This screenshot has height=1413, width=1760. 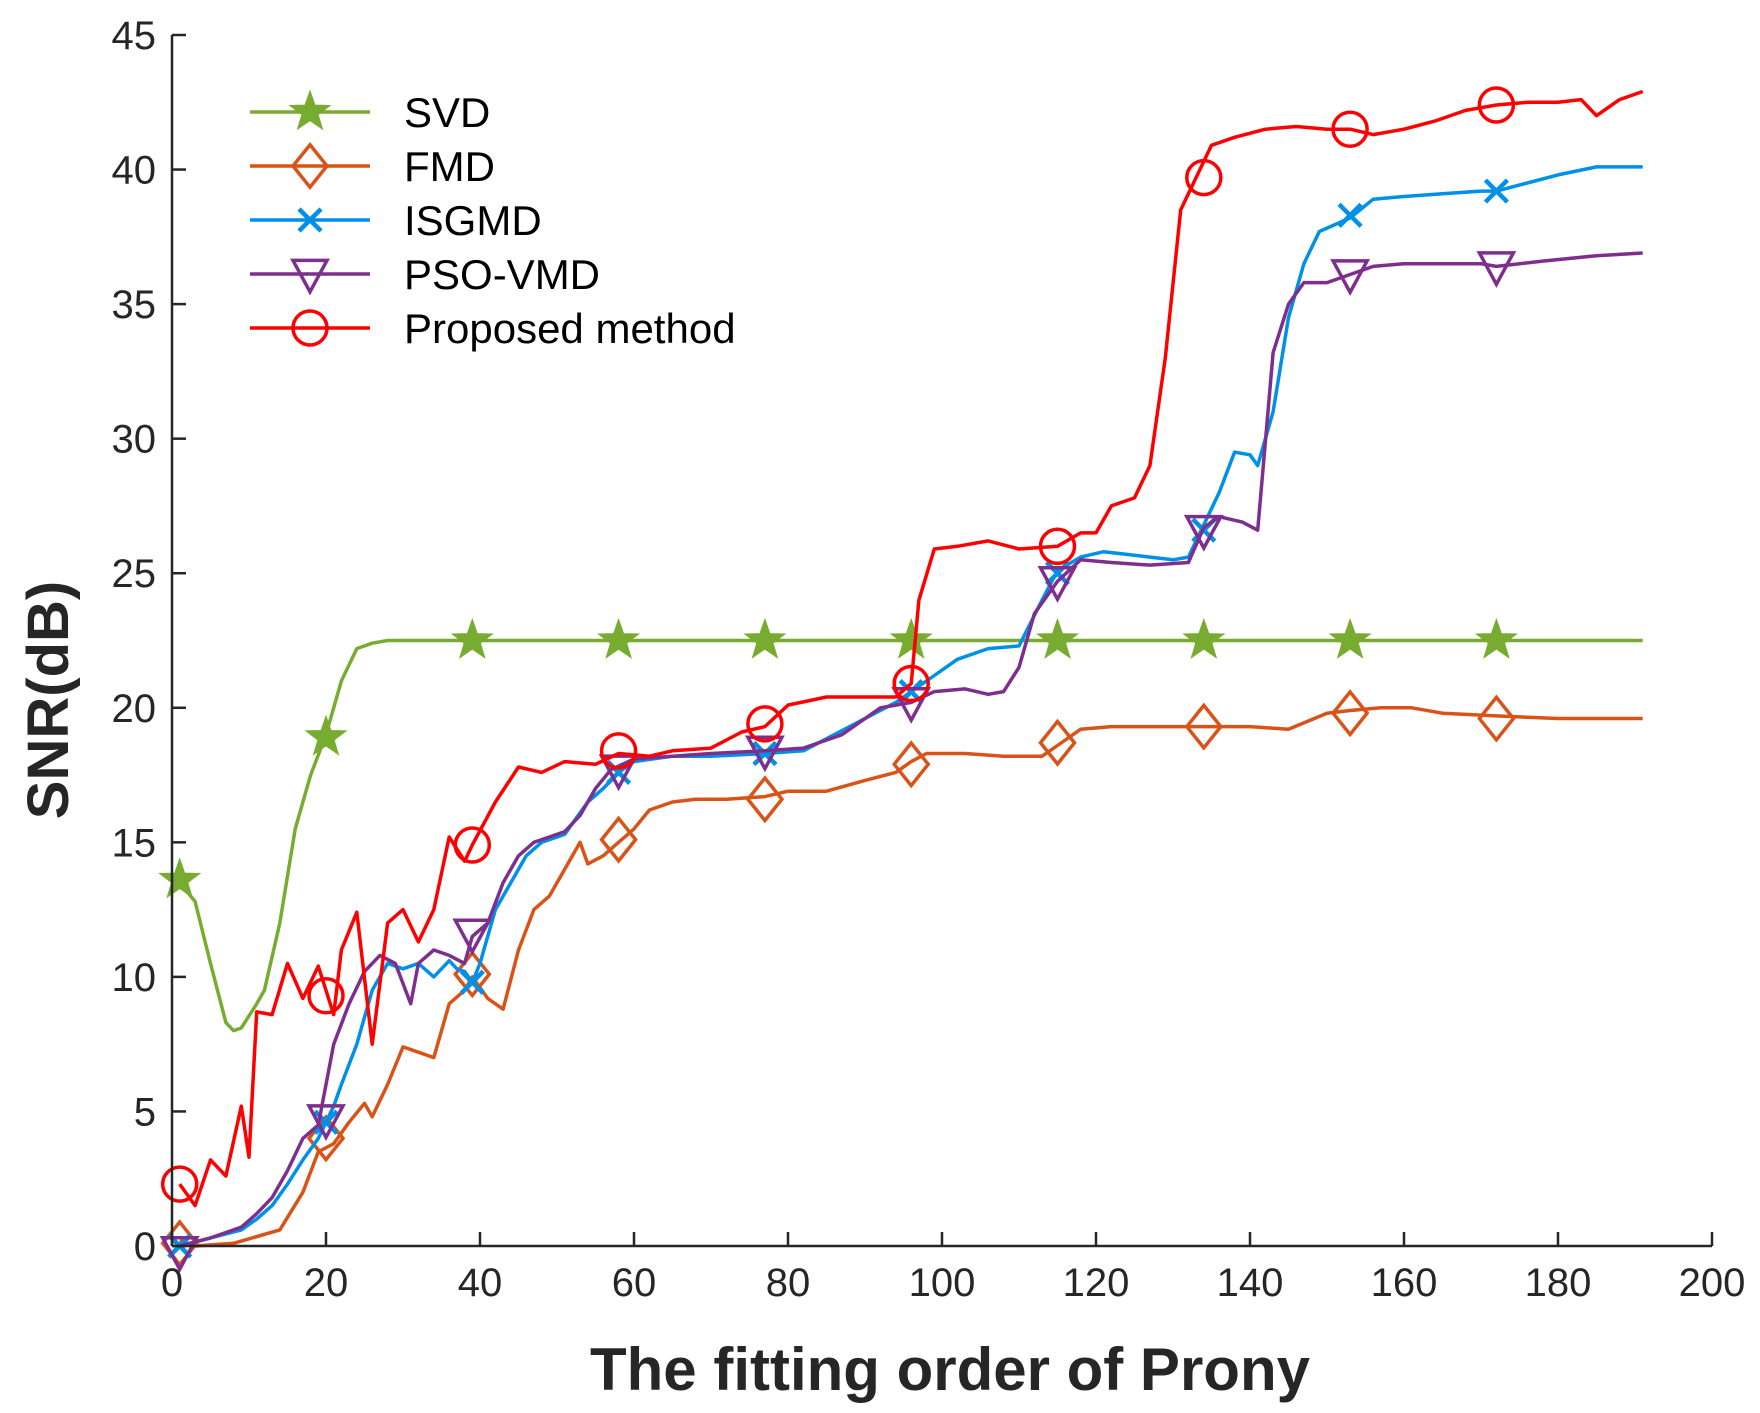 What do you see at coordinates (1404, 1283) in the screenshot?
I see `x-tick-label: 160` at bounding box center [1404, 1283].